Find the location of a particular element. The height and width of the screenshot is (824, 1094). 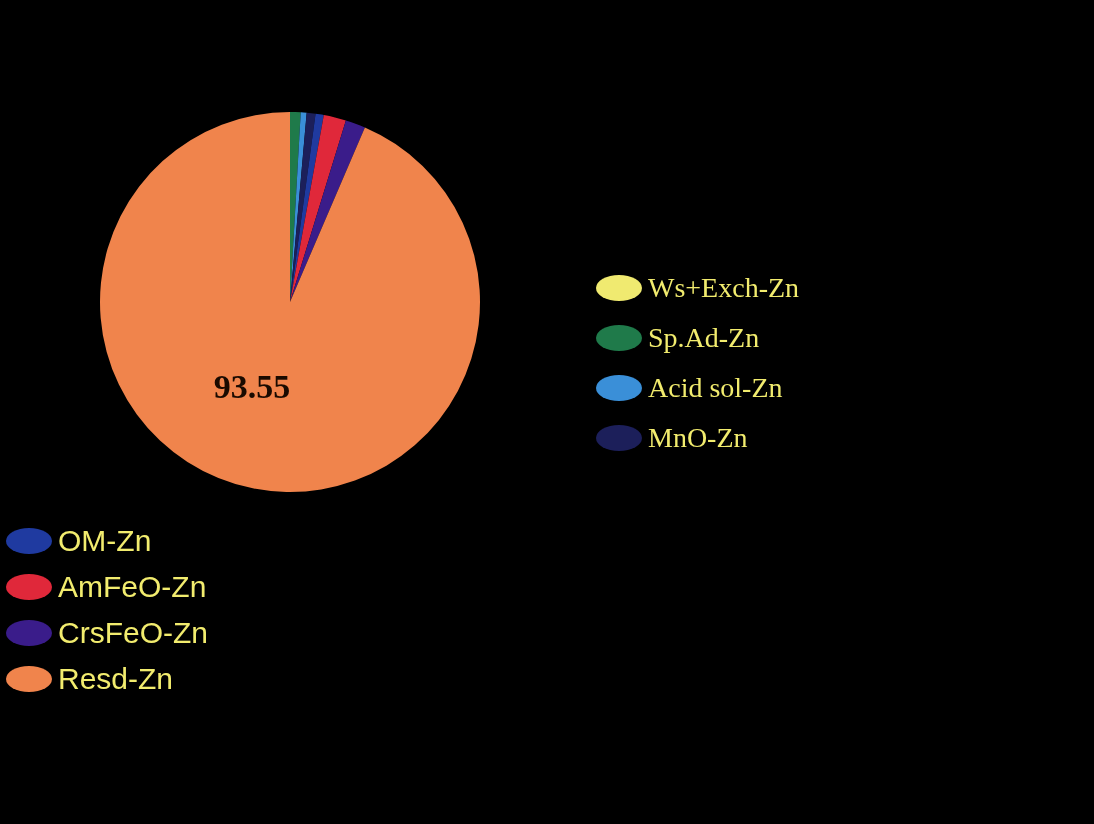

legend-label: CrsFeO-Zn is located at coordinates (133, 633).